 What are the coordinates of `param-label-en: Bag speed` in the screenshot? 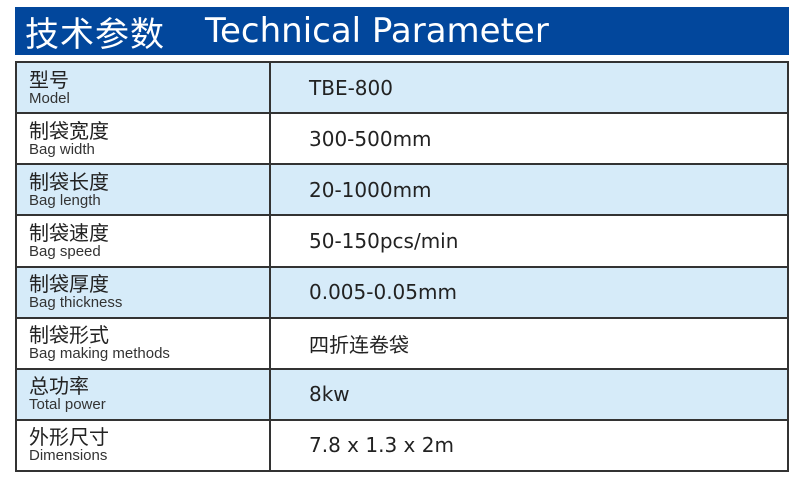 It's located at (65, 251).